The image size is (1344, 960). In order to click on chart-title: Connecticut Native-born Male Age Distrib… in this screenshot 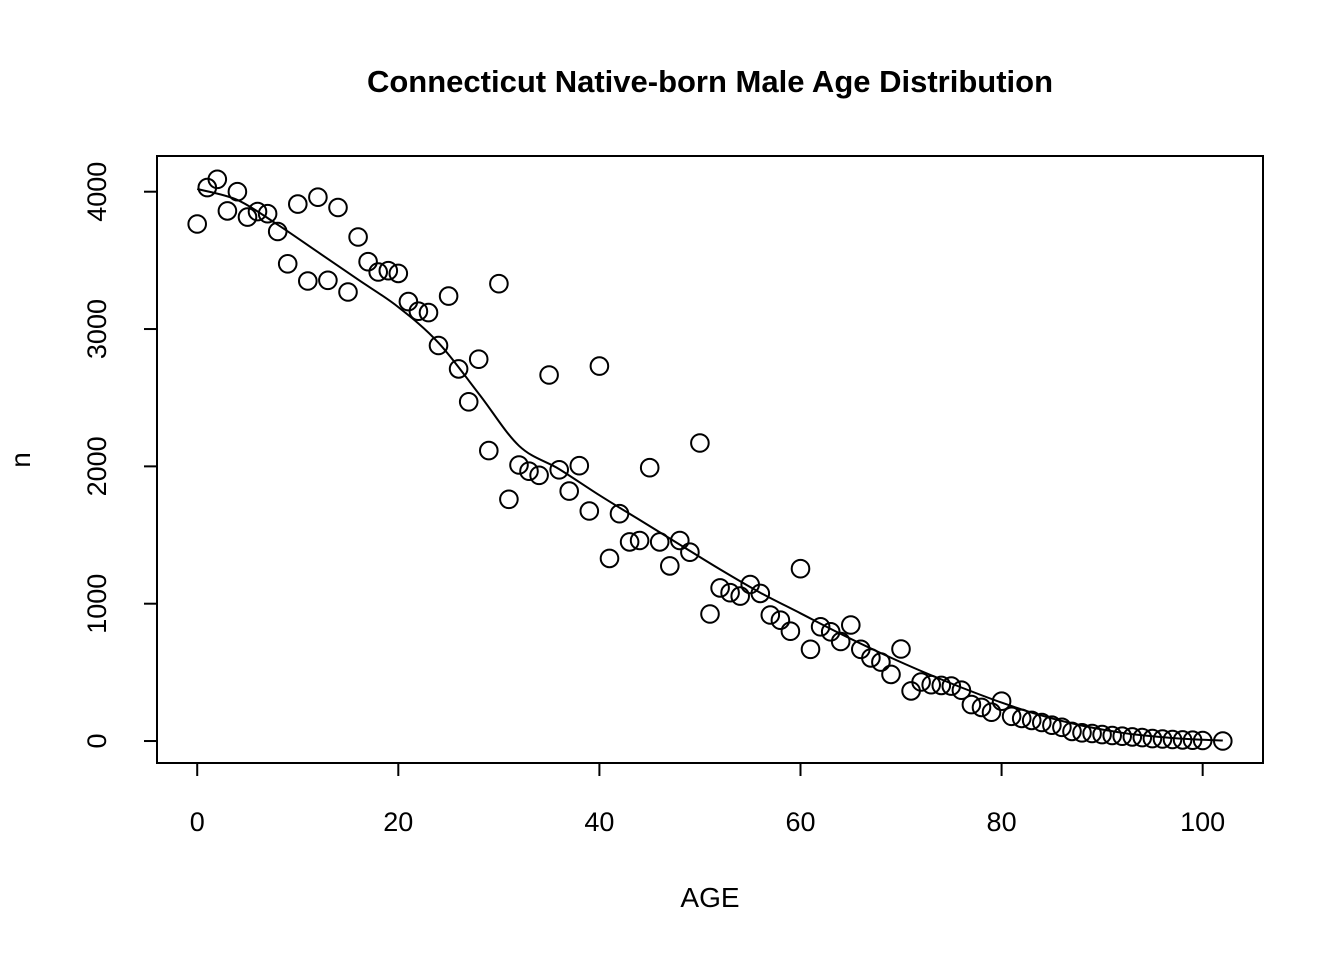, I will do `click(710, 81)`.